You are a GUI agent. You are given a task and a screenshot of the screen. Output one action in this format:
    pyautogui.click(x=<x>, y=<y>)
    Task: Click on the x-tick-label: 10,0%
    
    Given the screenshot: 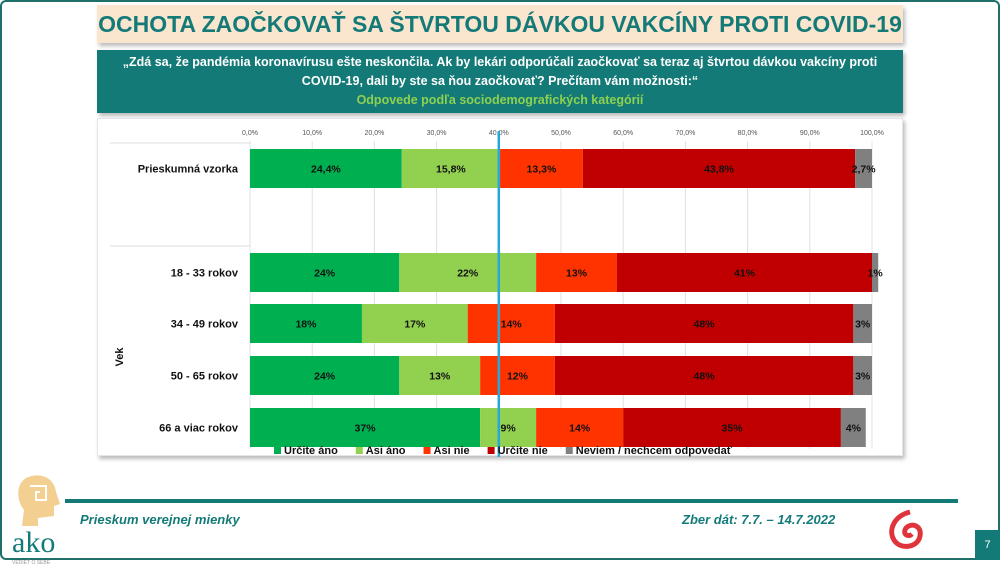 What is the action you would take?
    pyautogui.click(x=312, y=133)
    